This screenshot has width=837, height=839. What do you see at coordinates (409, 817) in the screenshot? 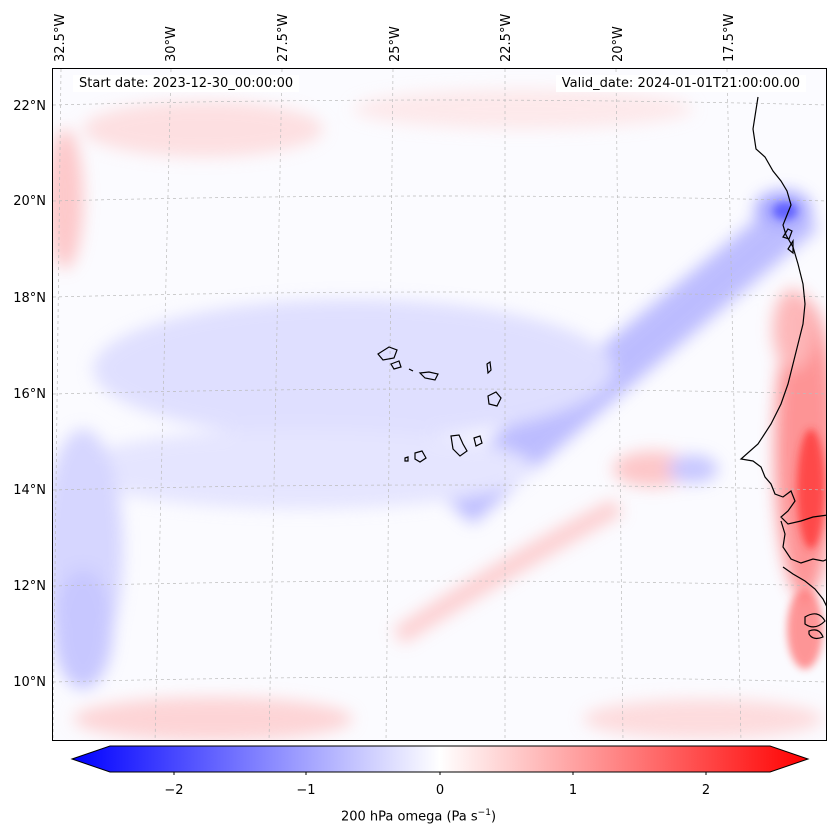
I see `colorbar-label-text: 200 hPa omega (Pa s` at bounding box center [409, 817].